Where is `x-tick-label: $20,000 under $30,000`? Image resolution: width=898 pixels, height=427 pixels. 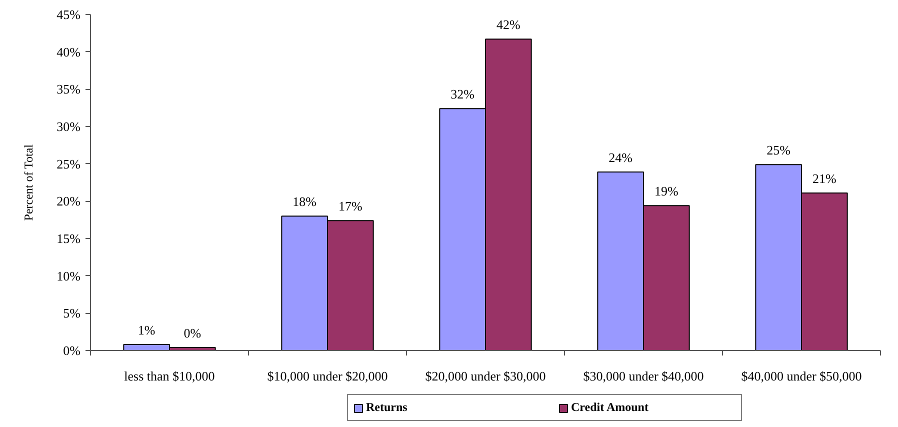
x-tick-label: $20,000 under $30,000 is located at coordinates (485, 376).